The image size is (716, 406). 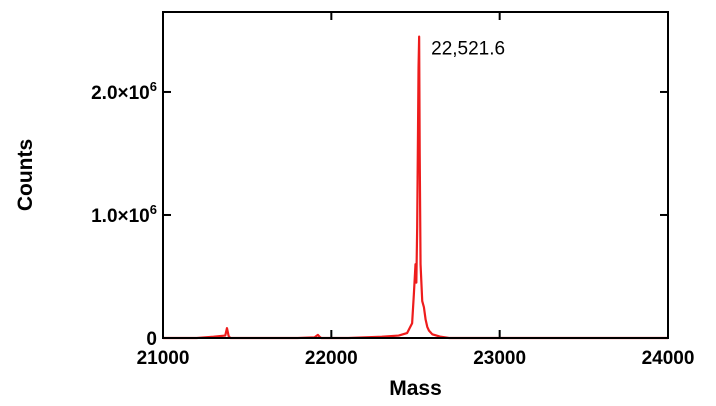 What do you see at coordinates (415, 388) in the screenshot?
I see `x-axis-title: Mass` at bounding box center [415, 388].